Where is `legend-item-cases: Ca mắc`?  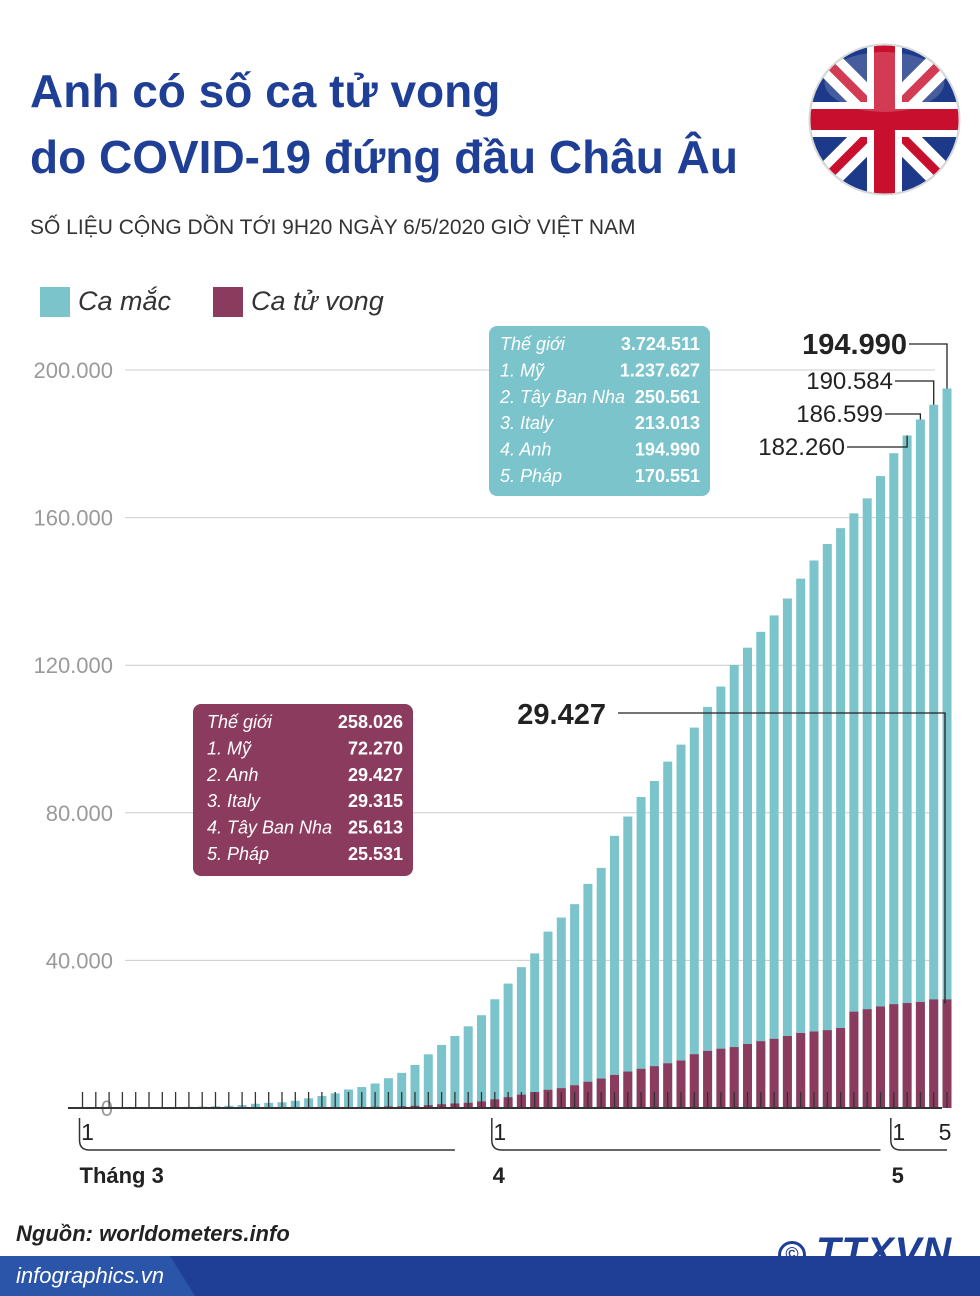
legend-item-cases: Ca mắc is located at coordinates (105, 301).